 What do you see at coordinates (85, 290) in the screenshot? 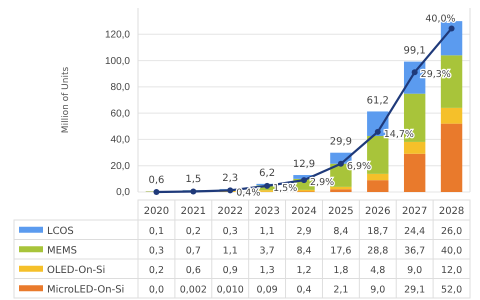
I see `legend-label: MicroLED-On-Si` at bounding box center [85, 290].